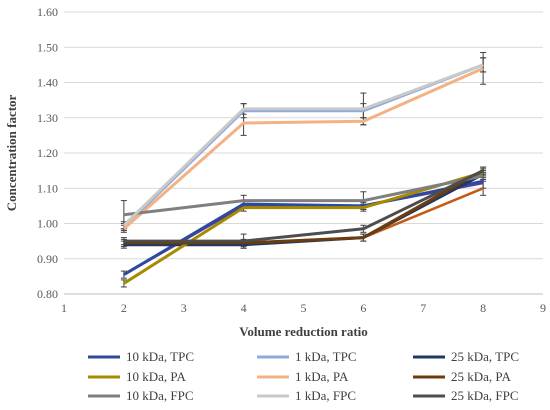  What do you see at coordinates (481, 376) in the screenshot?
I see `legend-label: 25 kDa, PA` at bounding box center [481, 376].